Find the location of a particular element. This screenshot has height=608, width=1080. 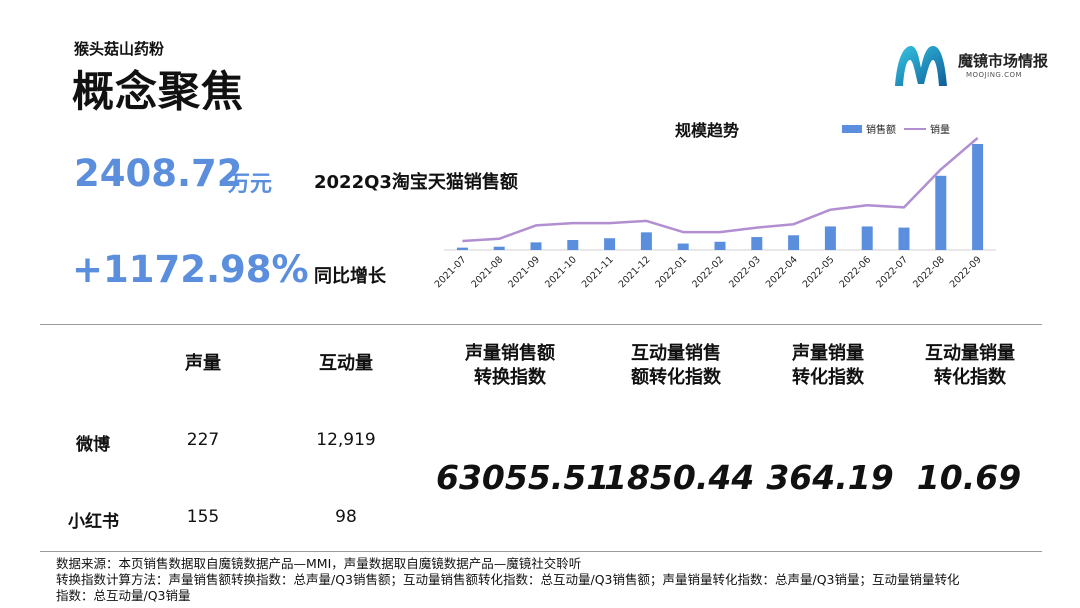

legend-swatch-sales is located at coordinates (852, 129).